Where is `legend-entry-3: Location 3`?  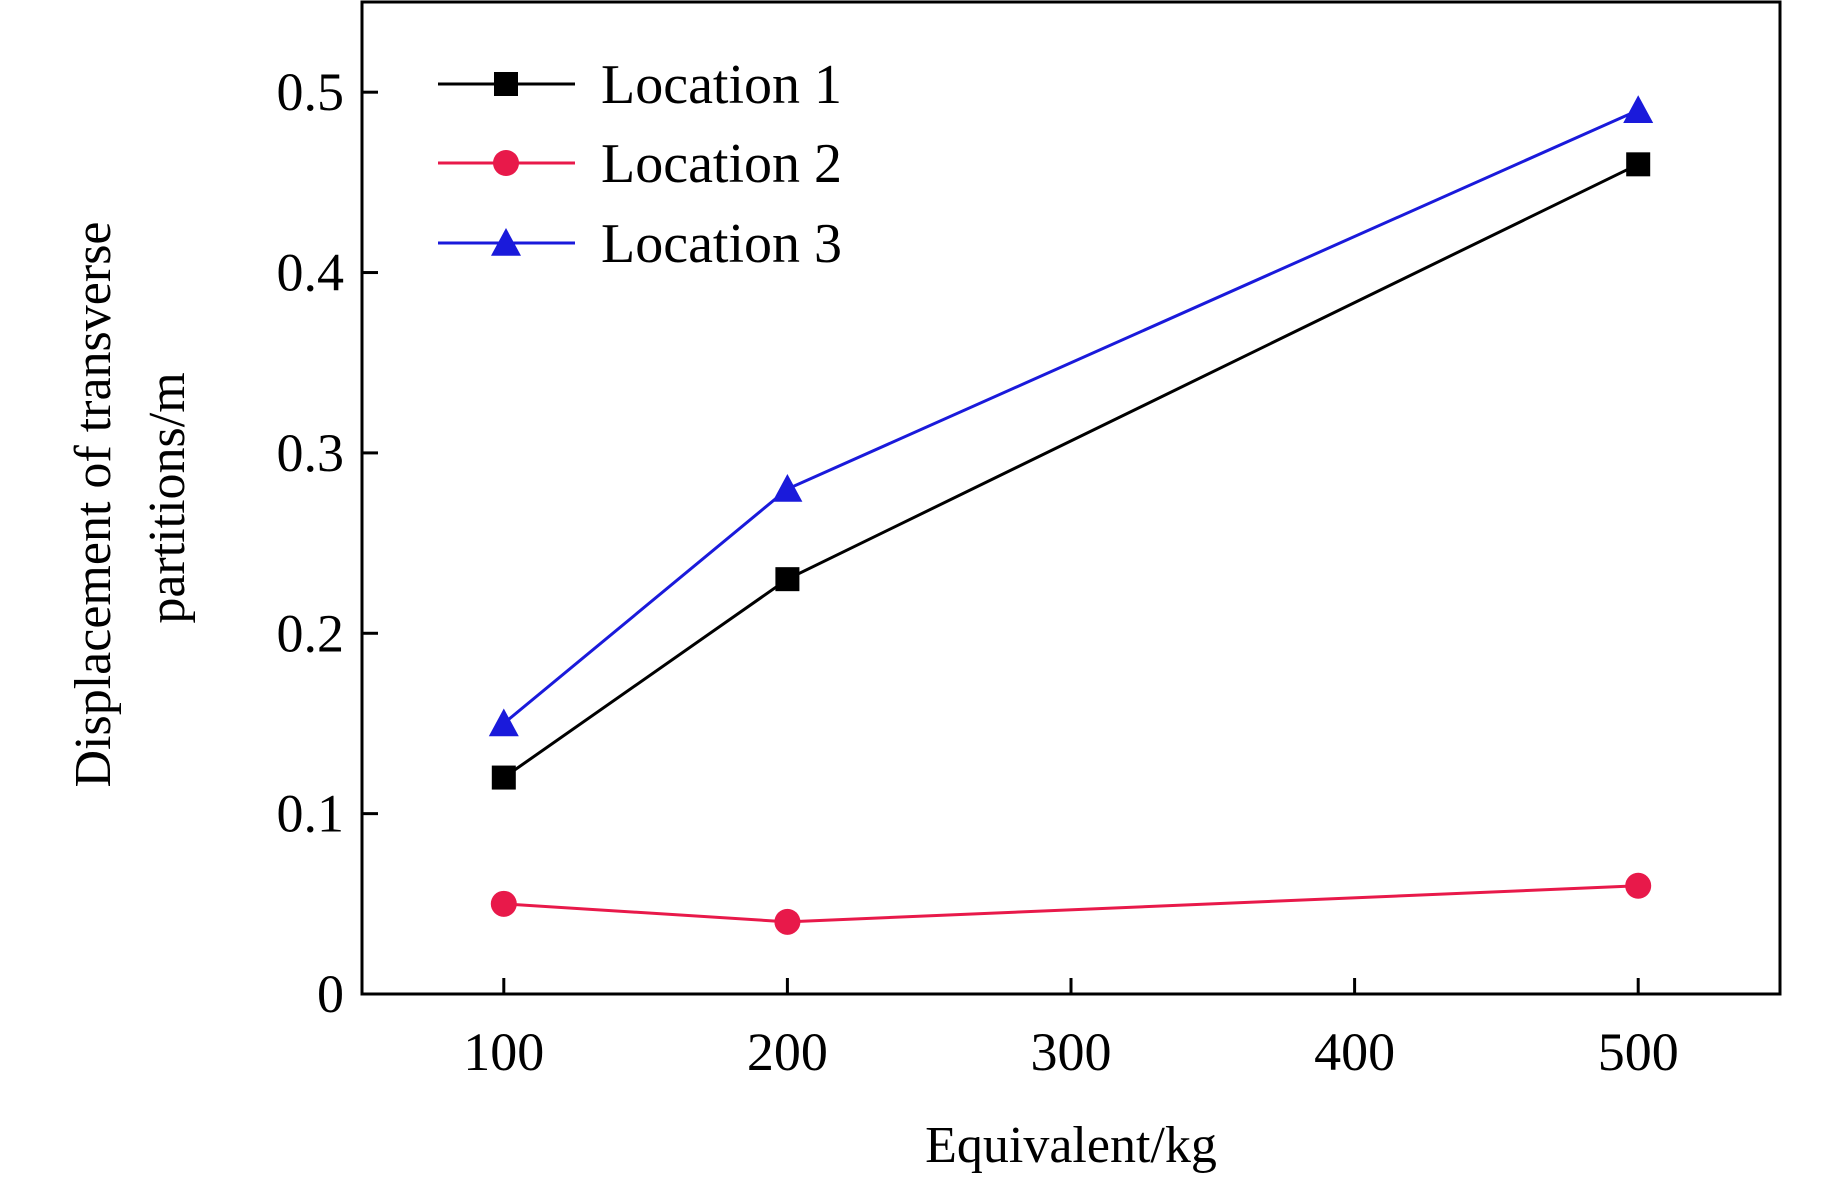 legend-entry-3: Location 3 is located at coordinates (640, 244).